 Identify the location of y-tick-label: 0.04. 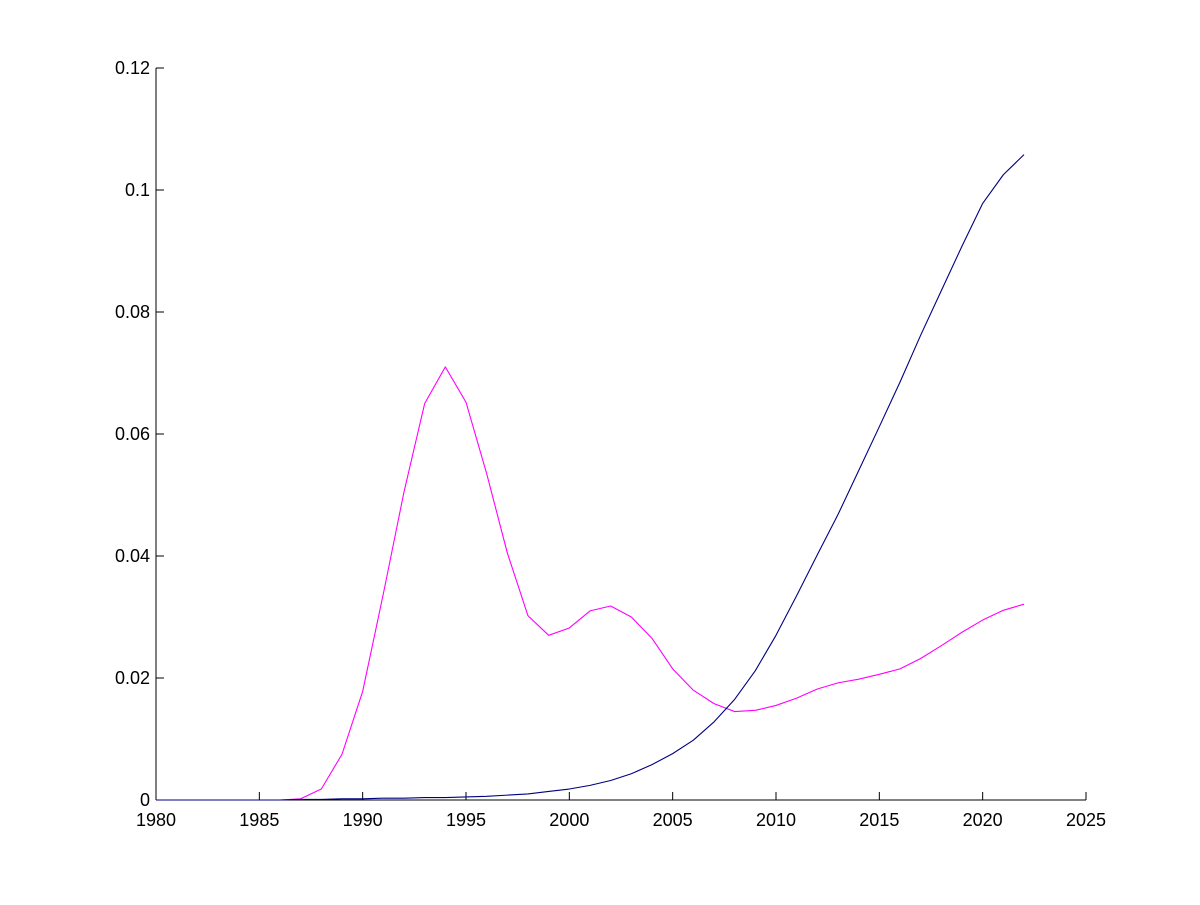
(132, 556).